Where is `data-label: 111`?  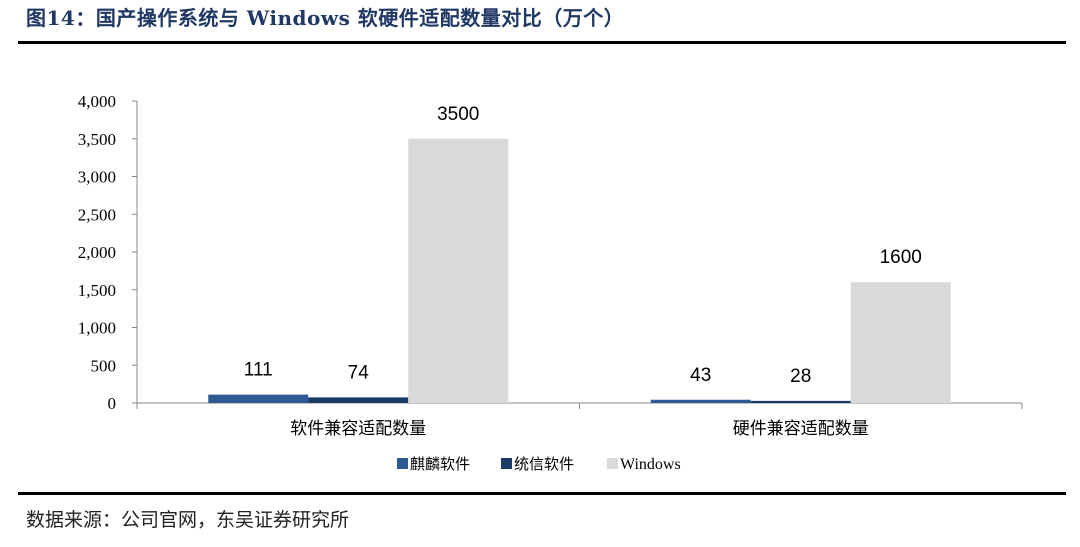 data-label: 111 is located at coordinates (258, 370).